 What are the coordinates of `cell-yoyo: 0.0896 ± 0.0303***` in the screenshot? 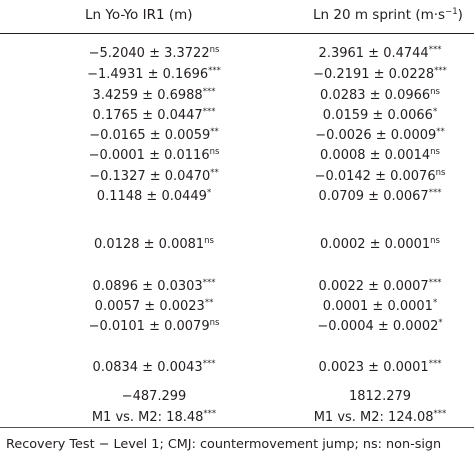 It's located at (154, 286).